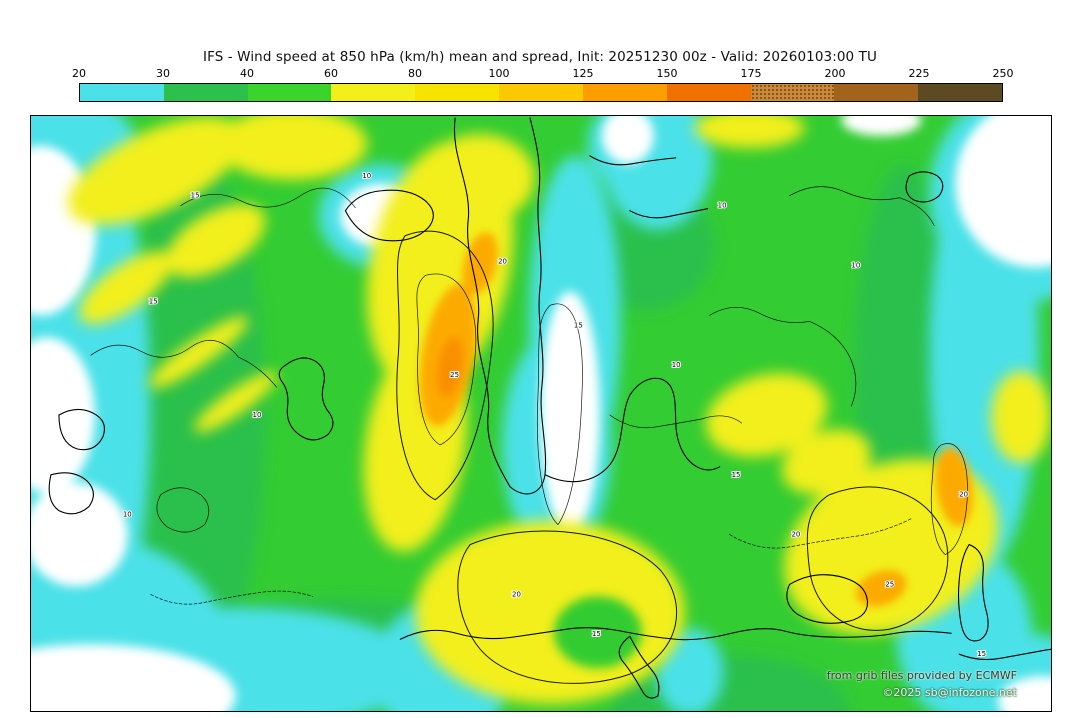  Describe the element at coordinates (835, 73) in the screenshot. I see `colorbar-tick-label: 200` at that location.